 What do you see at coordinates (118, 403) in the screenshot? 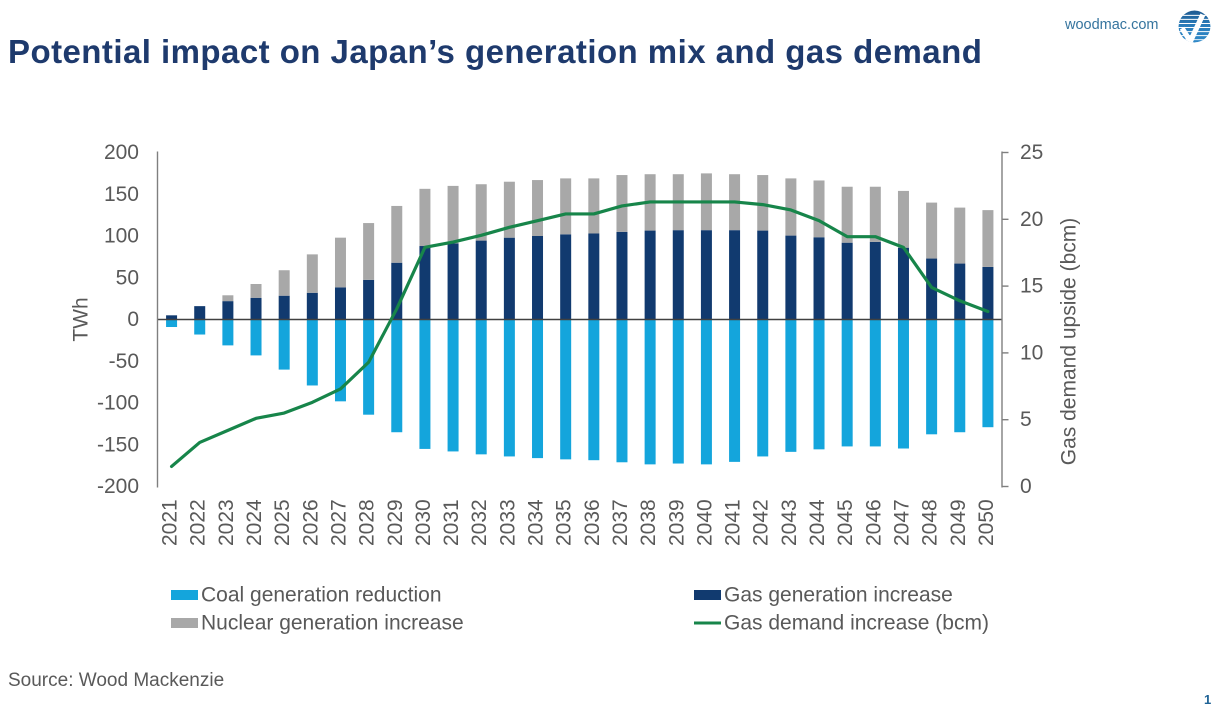
I see `svg-text: -100` at bounding box center [118, 403].